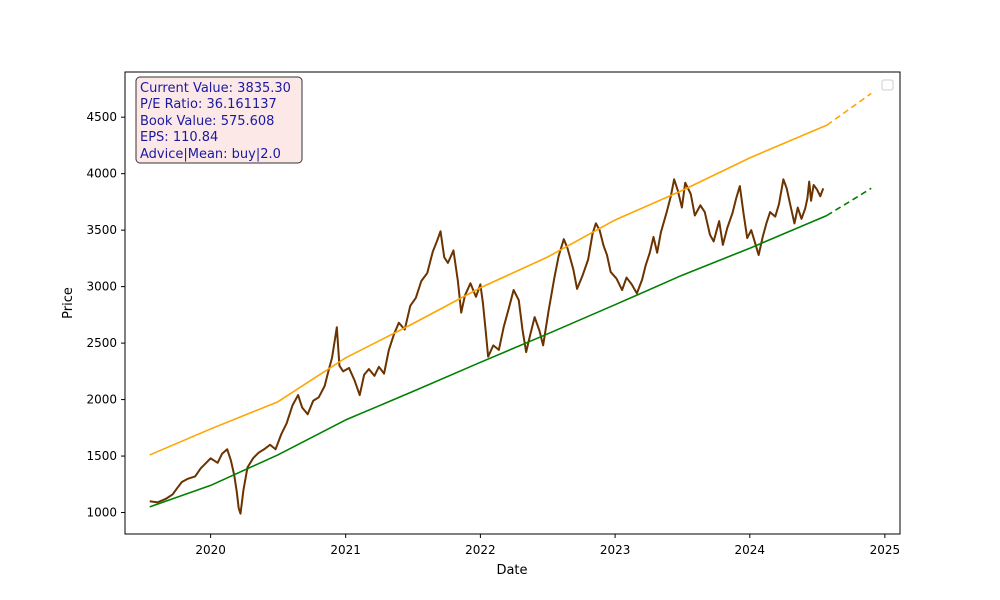  I want to click on x-tick-label: 2024, so click(750, 550).